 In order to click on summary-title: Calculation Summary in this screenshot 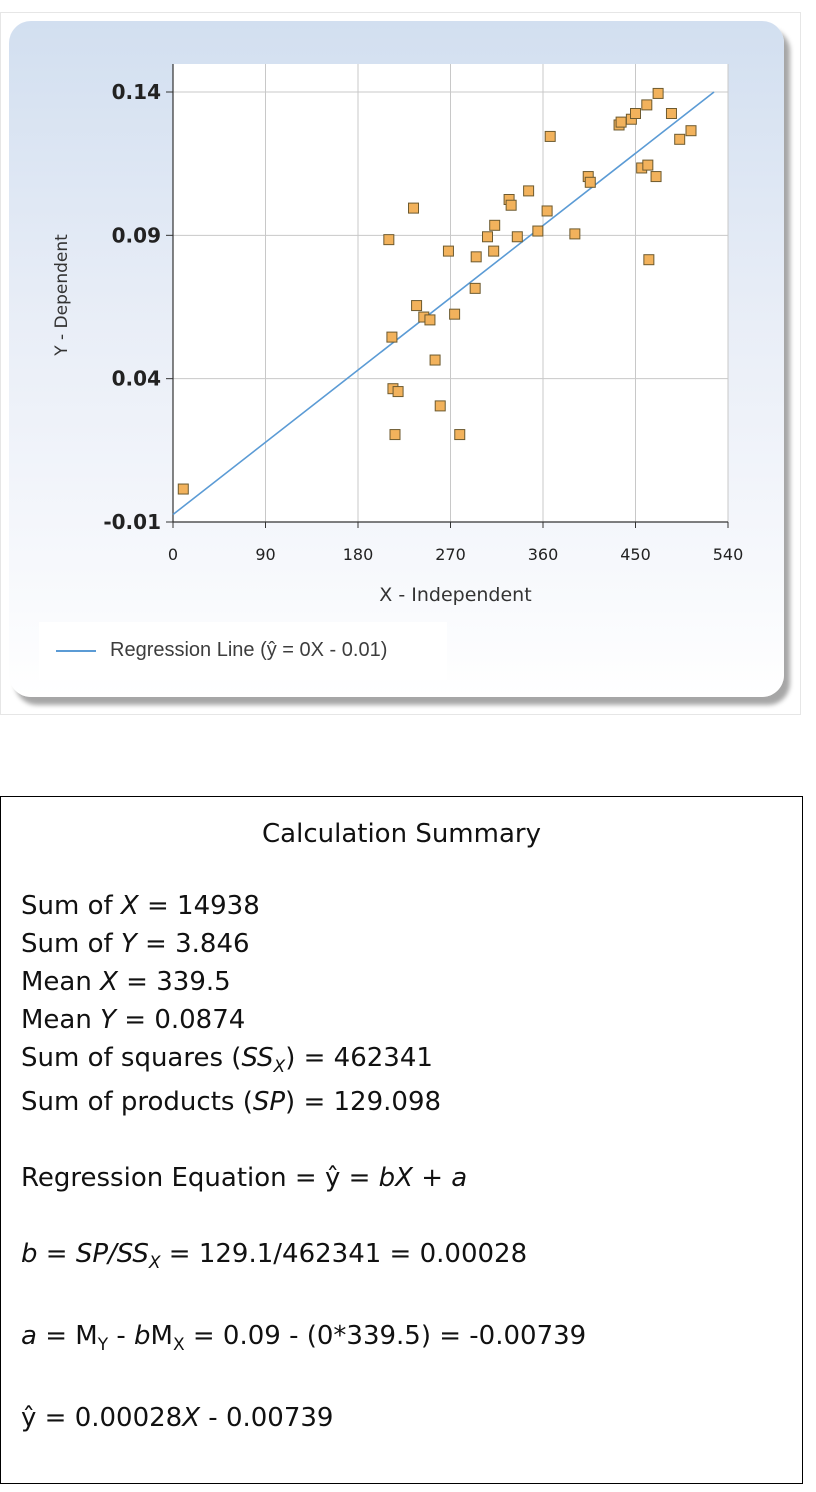, I will do `click(401, 834)`.